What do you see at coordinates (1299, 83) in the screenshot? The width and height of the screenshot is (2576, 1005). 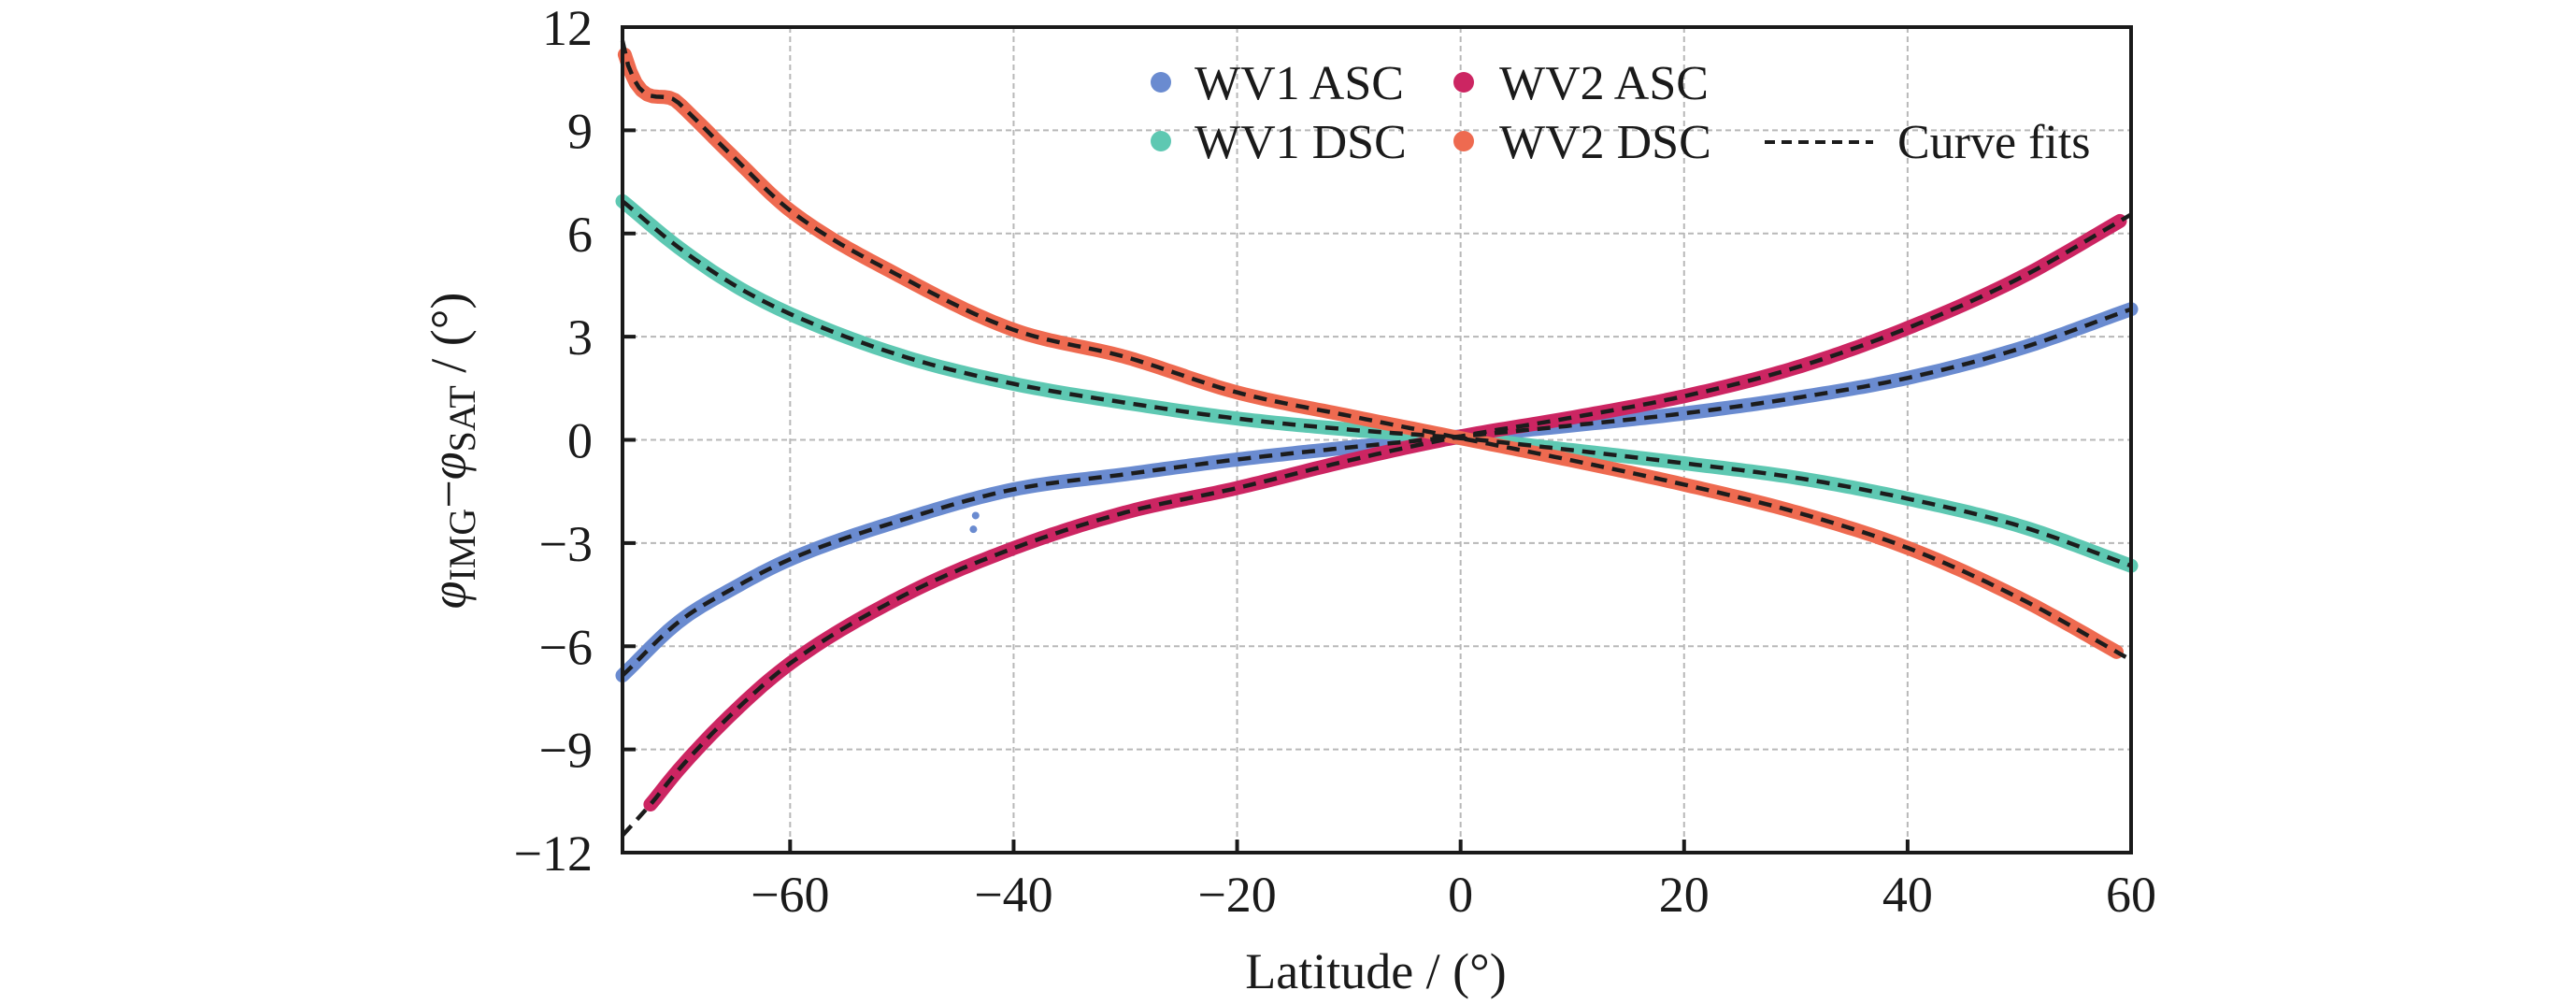 I see `legend-label-wv1-asc: WV1 ASC` at bounding box center [1299, 83].